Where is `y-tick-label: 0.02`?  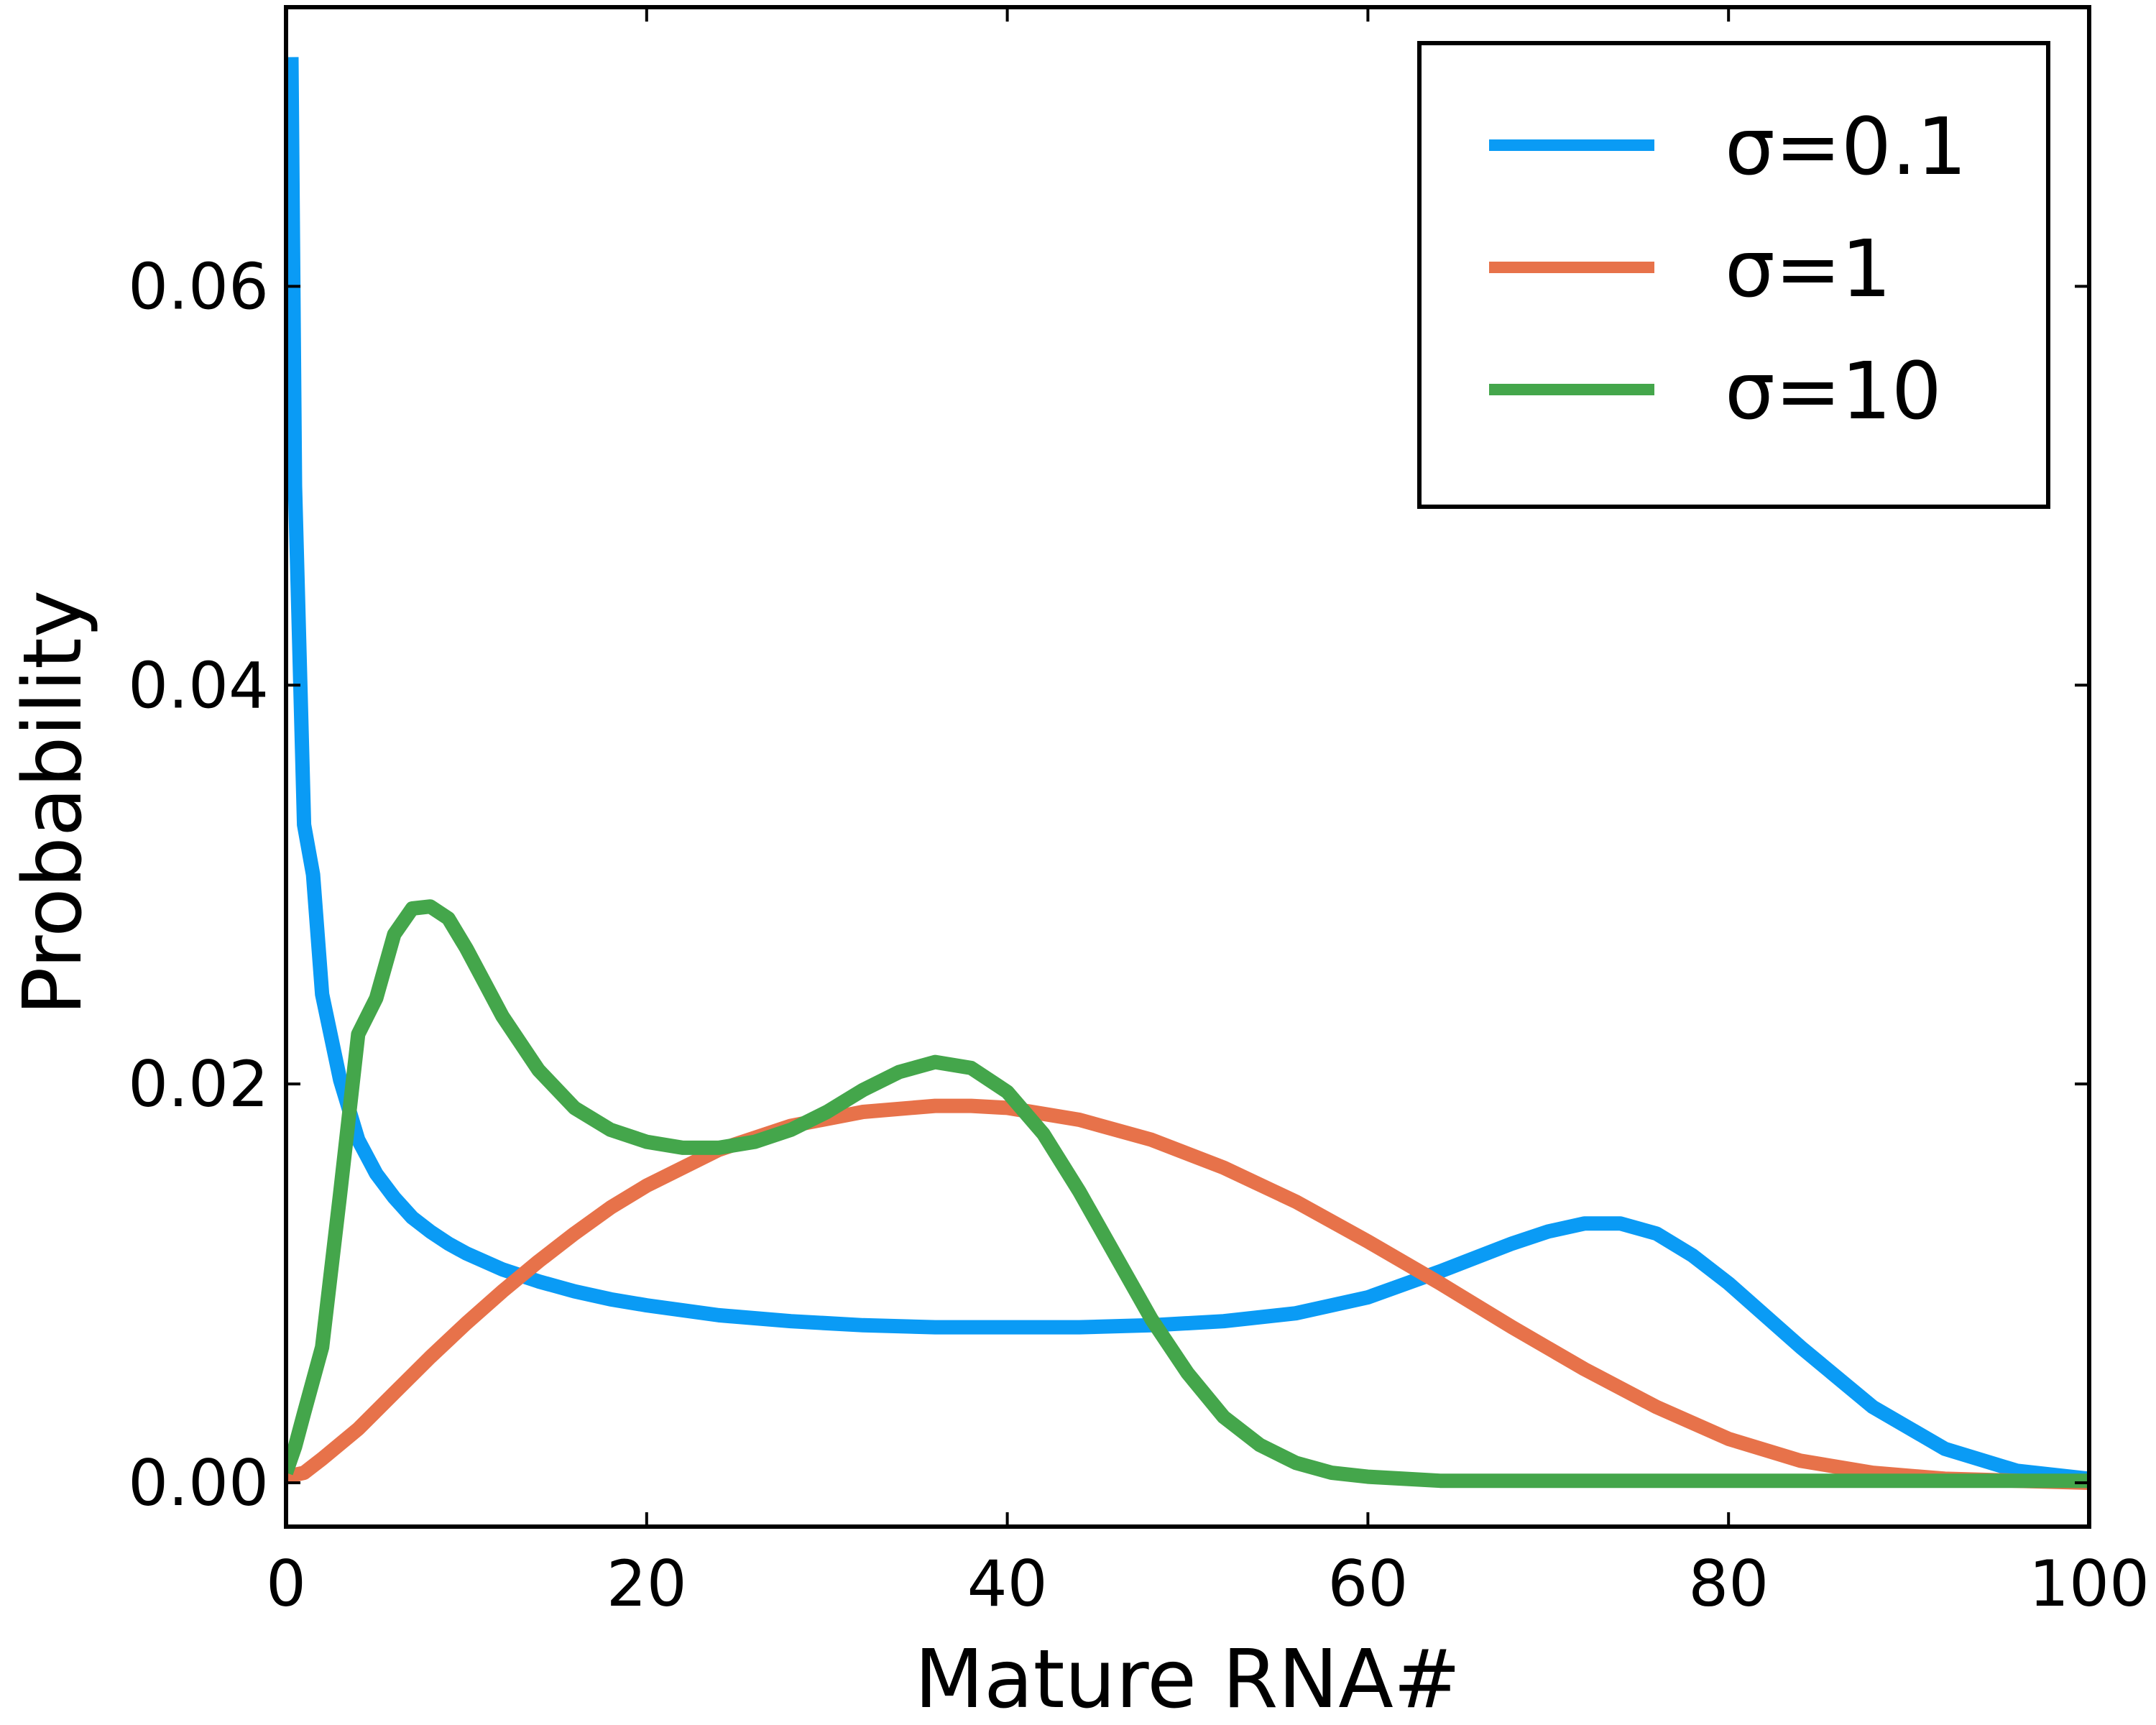 y-tick-label: 0.02 is located at coordinates (199, 1084).